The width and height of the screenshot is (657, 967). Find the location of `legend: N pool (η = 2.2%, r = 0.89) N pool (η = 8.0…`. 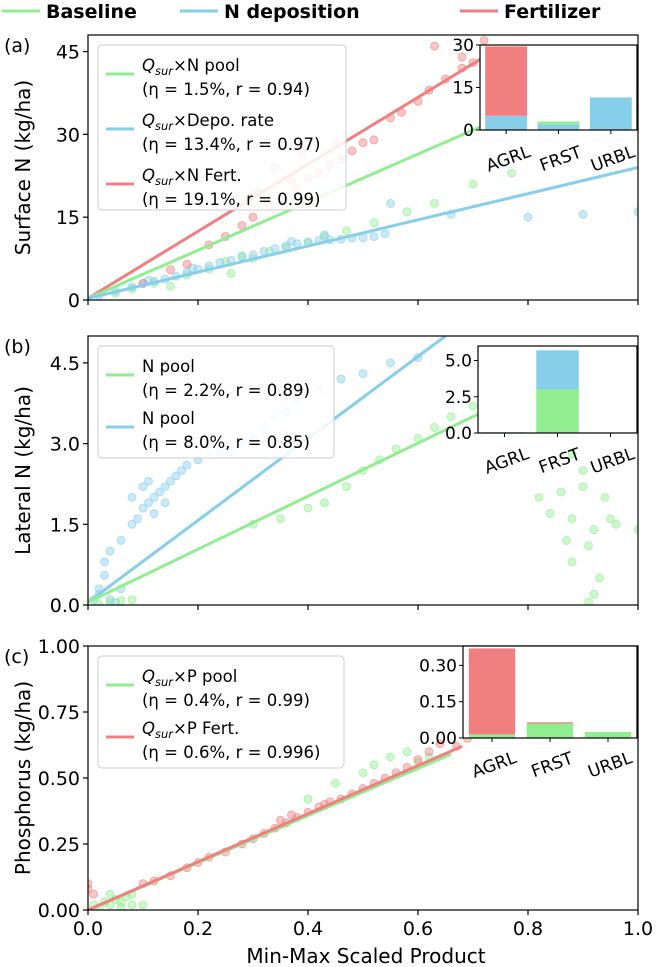

legend: N pool (η = 2.2%, r = 0.89) N pool (η = 8.0… is located at coordinates (216, 402).